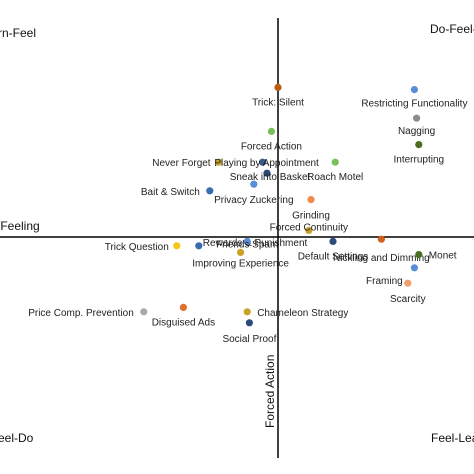 Image resolution: width=474 pixels, height=474 pixels. I want to click on point-label-nagging: Nagging, so click(416, 131).